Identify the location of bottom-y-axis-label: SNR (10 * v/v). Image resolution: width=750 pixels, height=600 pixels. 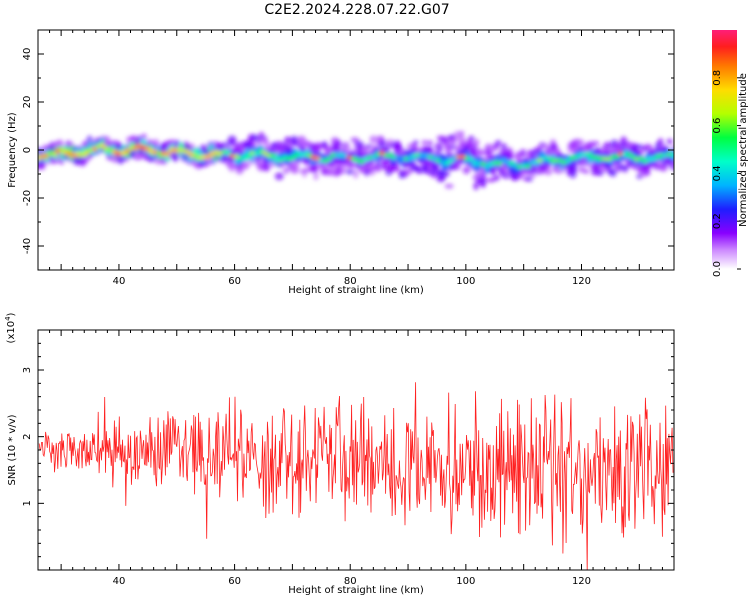
(12, 449).